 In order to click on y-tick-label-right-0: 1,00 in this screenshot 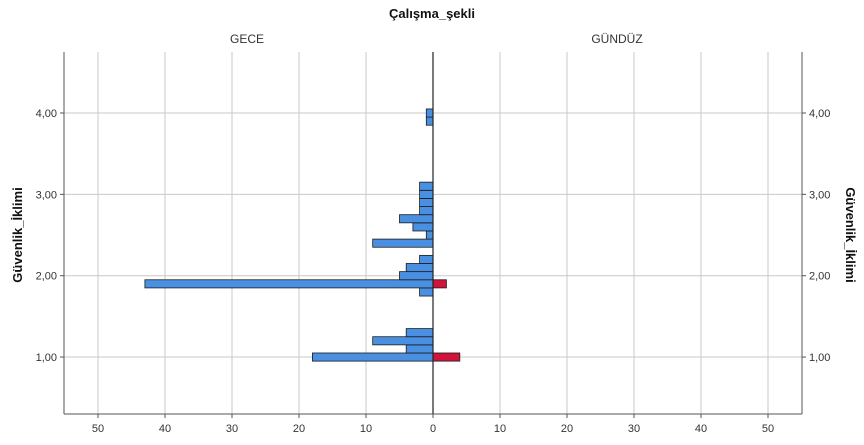, I will do `click(819, 358)`.